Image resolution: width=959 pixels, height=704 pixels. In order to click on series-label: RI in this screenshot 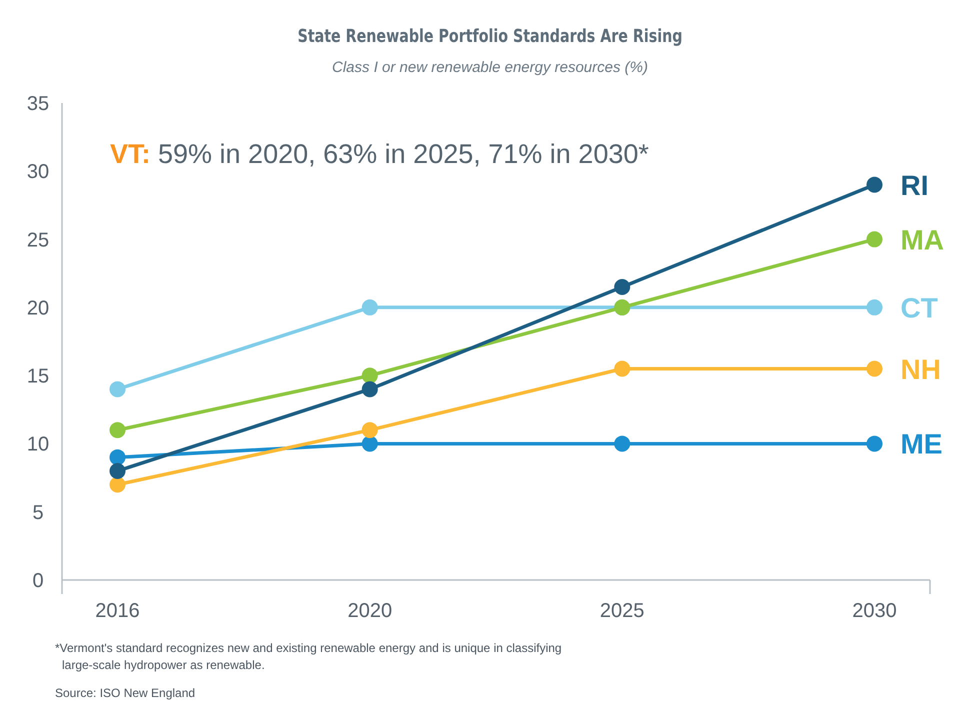, I will do `click(914, 185)`.